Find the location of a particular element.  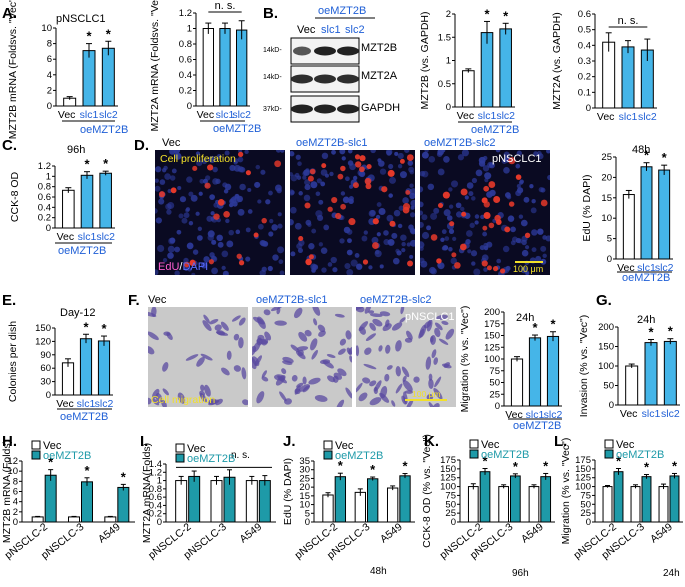

migration-cell-group is located at coordinates (405, 357).